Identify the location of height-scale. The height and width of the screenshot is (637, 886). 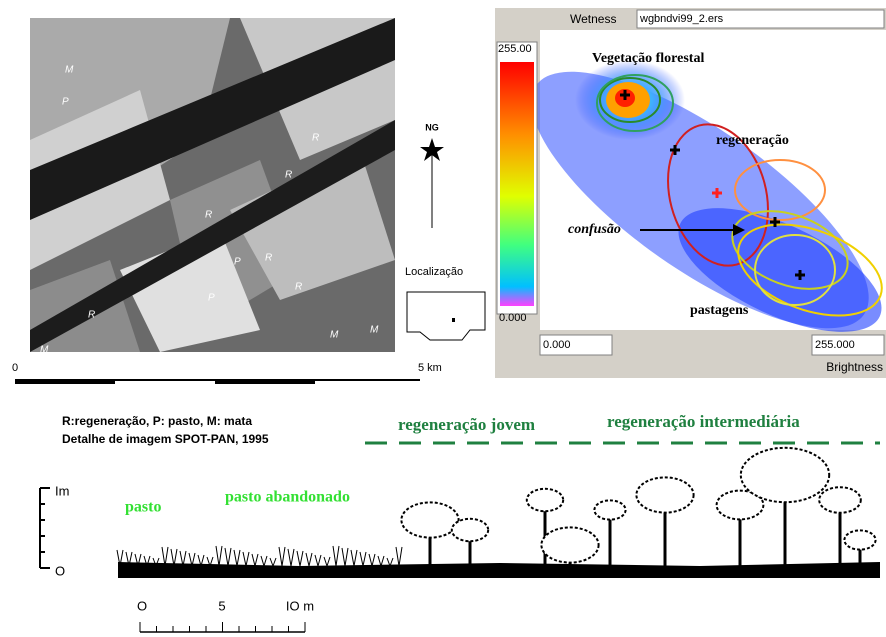
(44, 528).